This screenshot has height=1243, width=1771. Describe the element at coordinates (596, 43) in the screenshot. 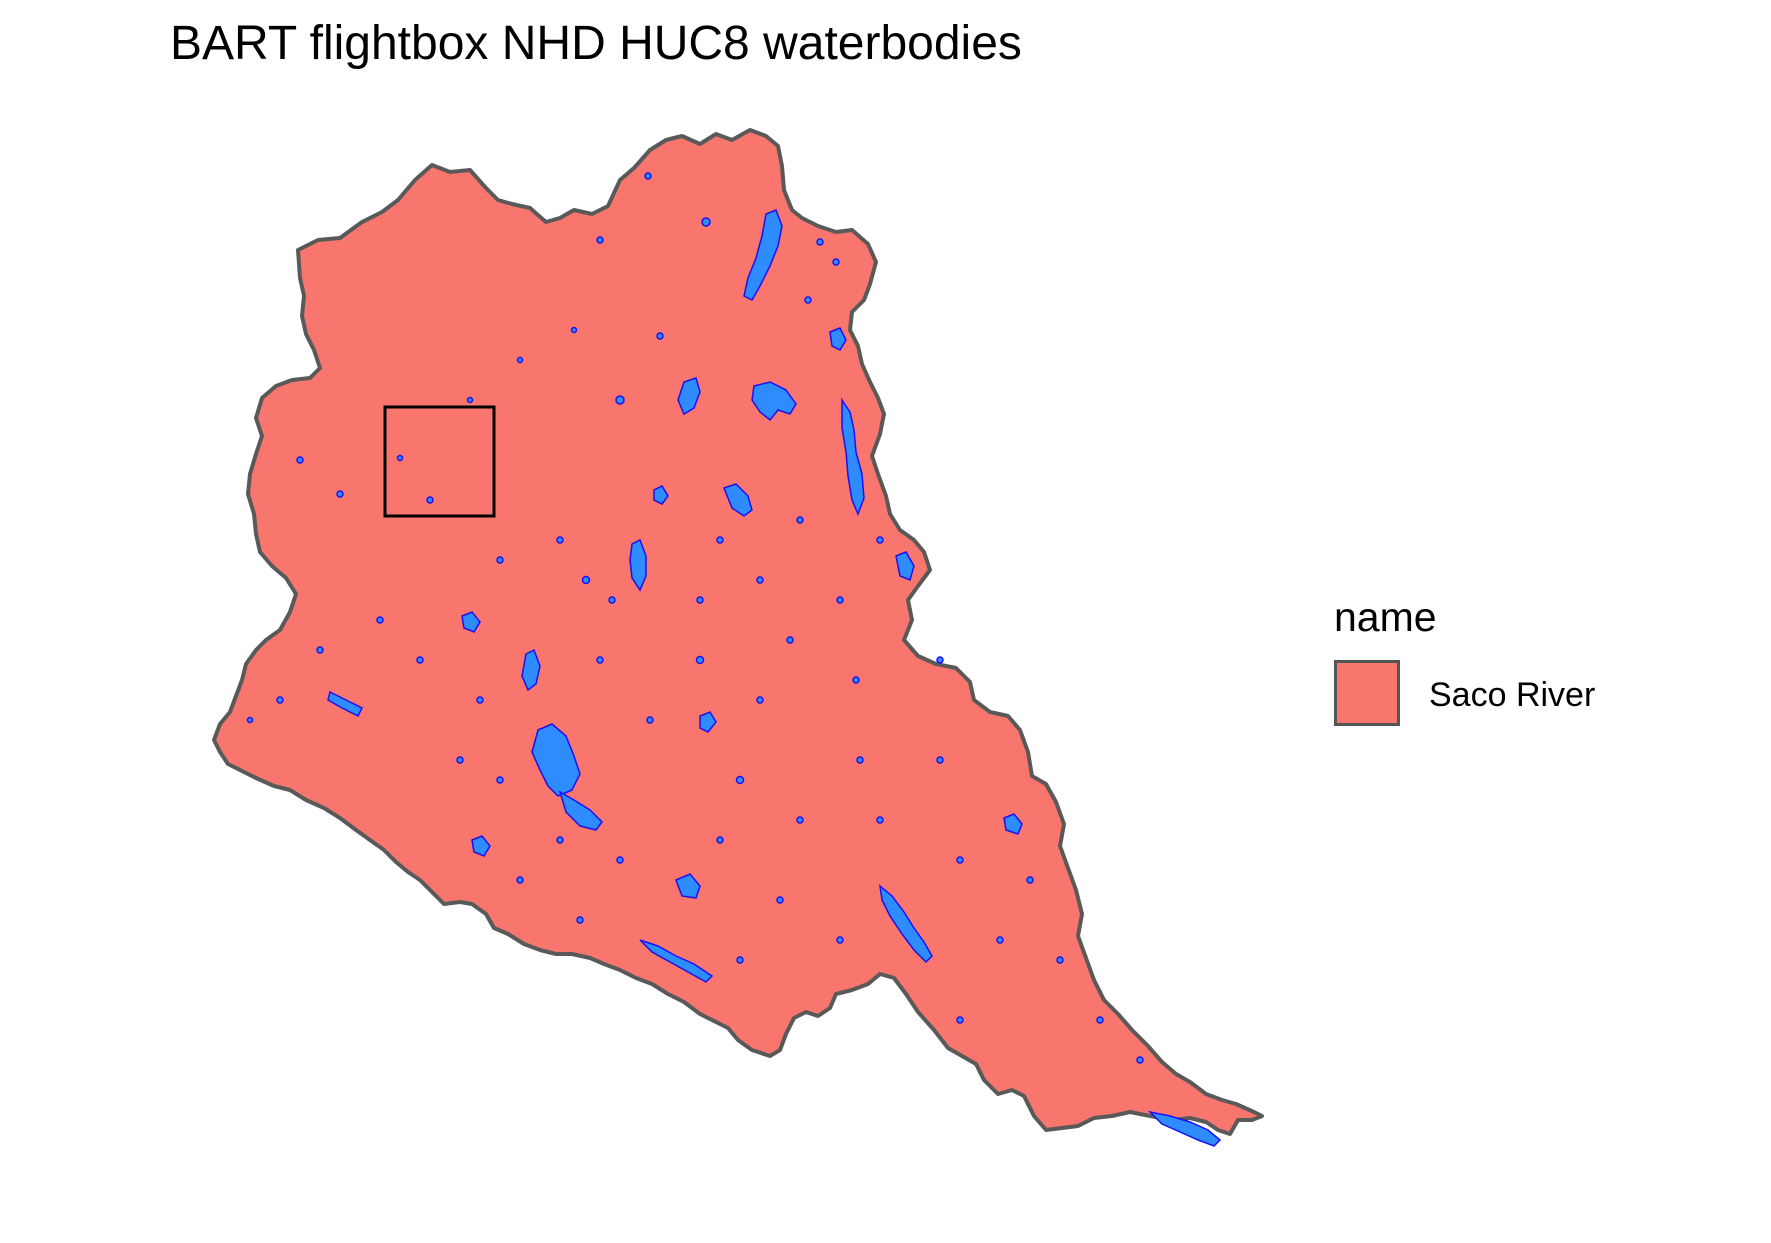

I see `map-title: BART flightbox NHD HUC8 waterbodies` at that location.